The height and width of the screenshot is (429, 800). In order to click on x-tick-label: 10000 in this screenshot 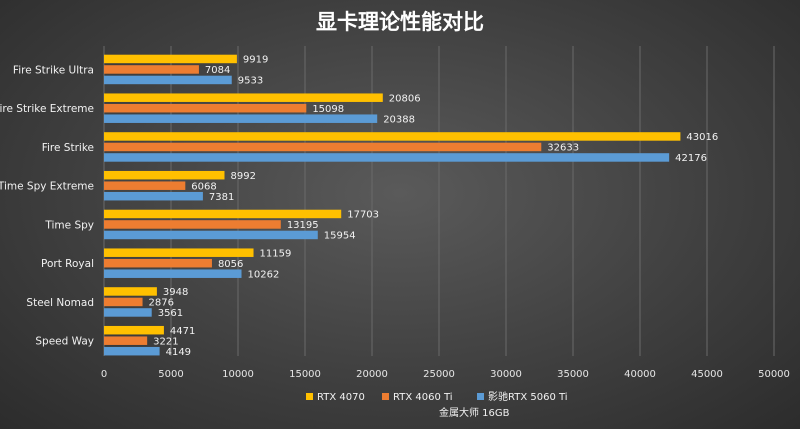, I will do `click(238, 374)`.